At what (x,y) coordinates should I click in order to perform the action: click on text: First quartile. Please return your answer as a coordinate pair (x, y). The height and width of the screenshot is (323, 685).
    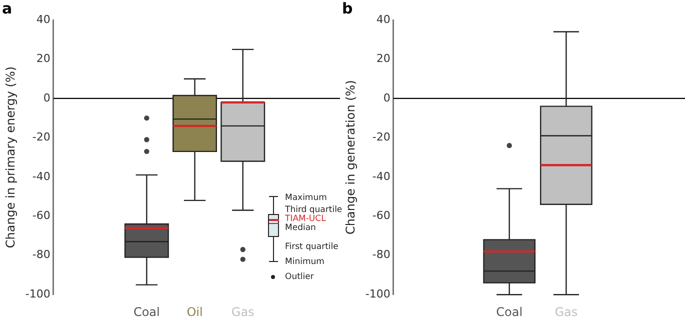
    Looking at the image, I should click on (311, 247).